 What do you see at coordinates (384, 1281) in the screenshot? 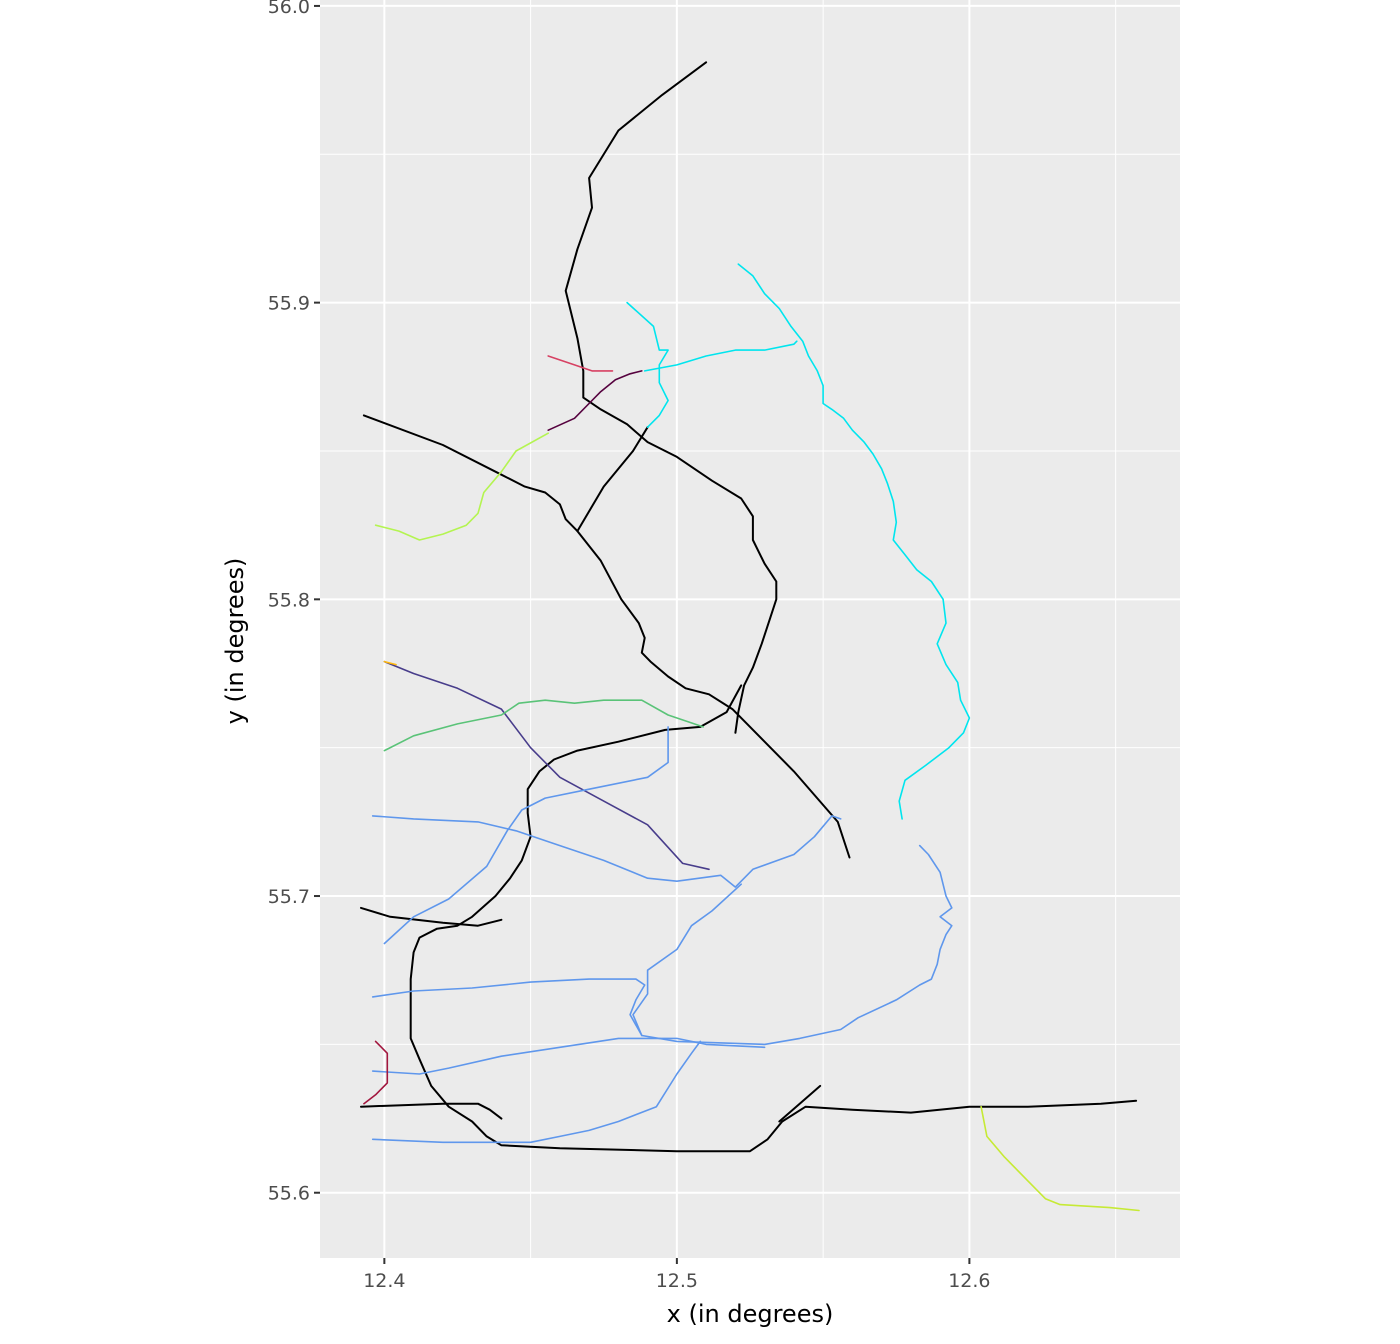
I see `x-tick-label: 12.4` at bounding box center [384, 1281].